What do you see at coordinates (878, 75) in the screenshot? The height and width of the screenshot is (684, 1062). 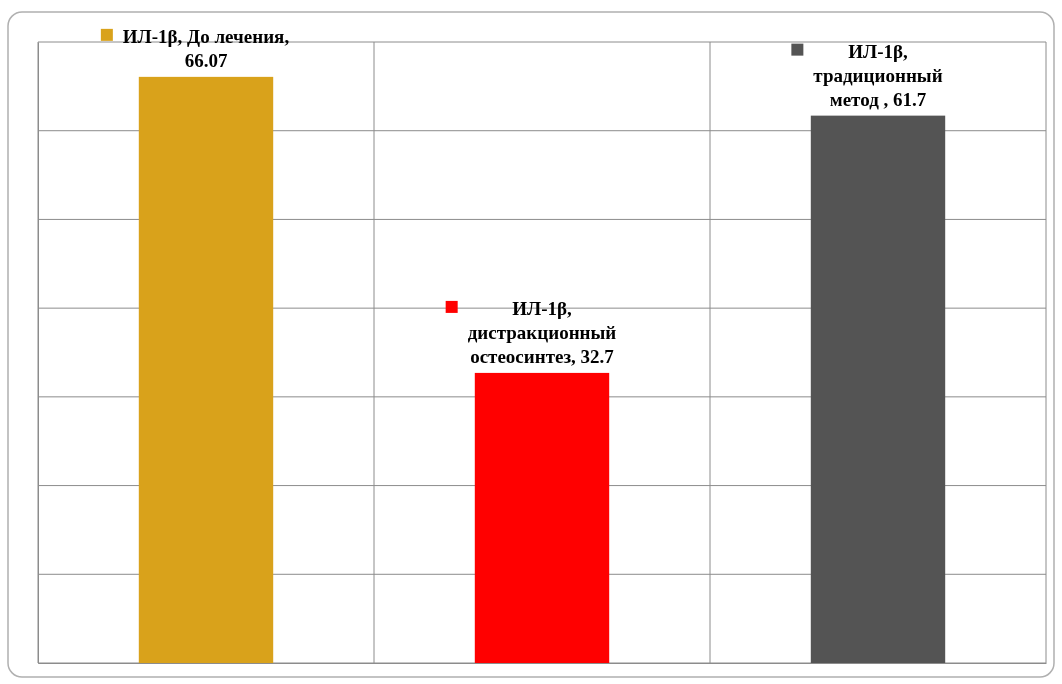 I see `data-label: ИЛ-1β, традиционный метод , 61.7` at bounding box center [878, 75].